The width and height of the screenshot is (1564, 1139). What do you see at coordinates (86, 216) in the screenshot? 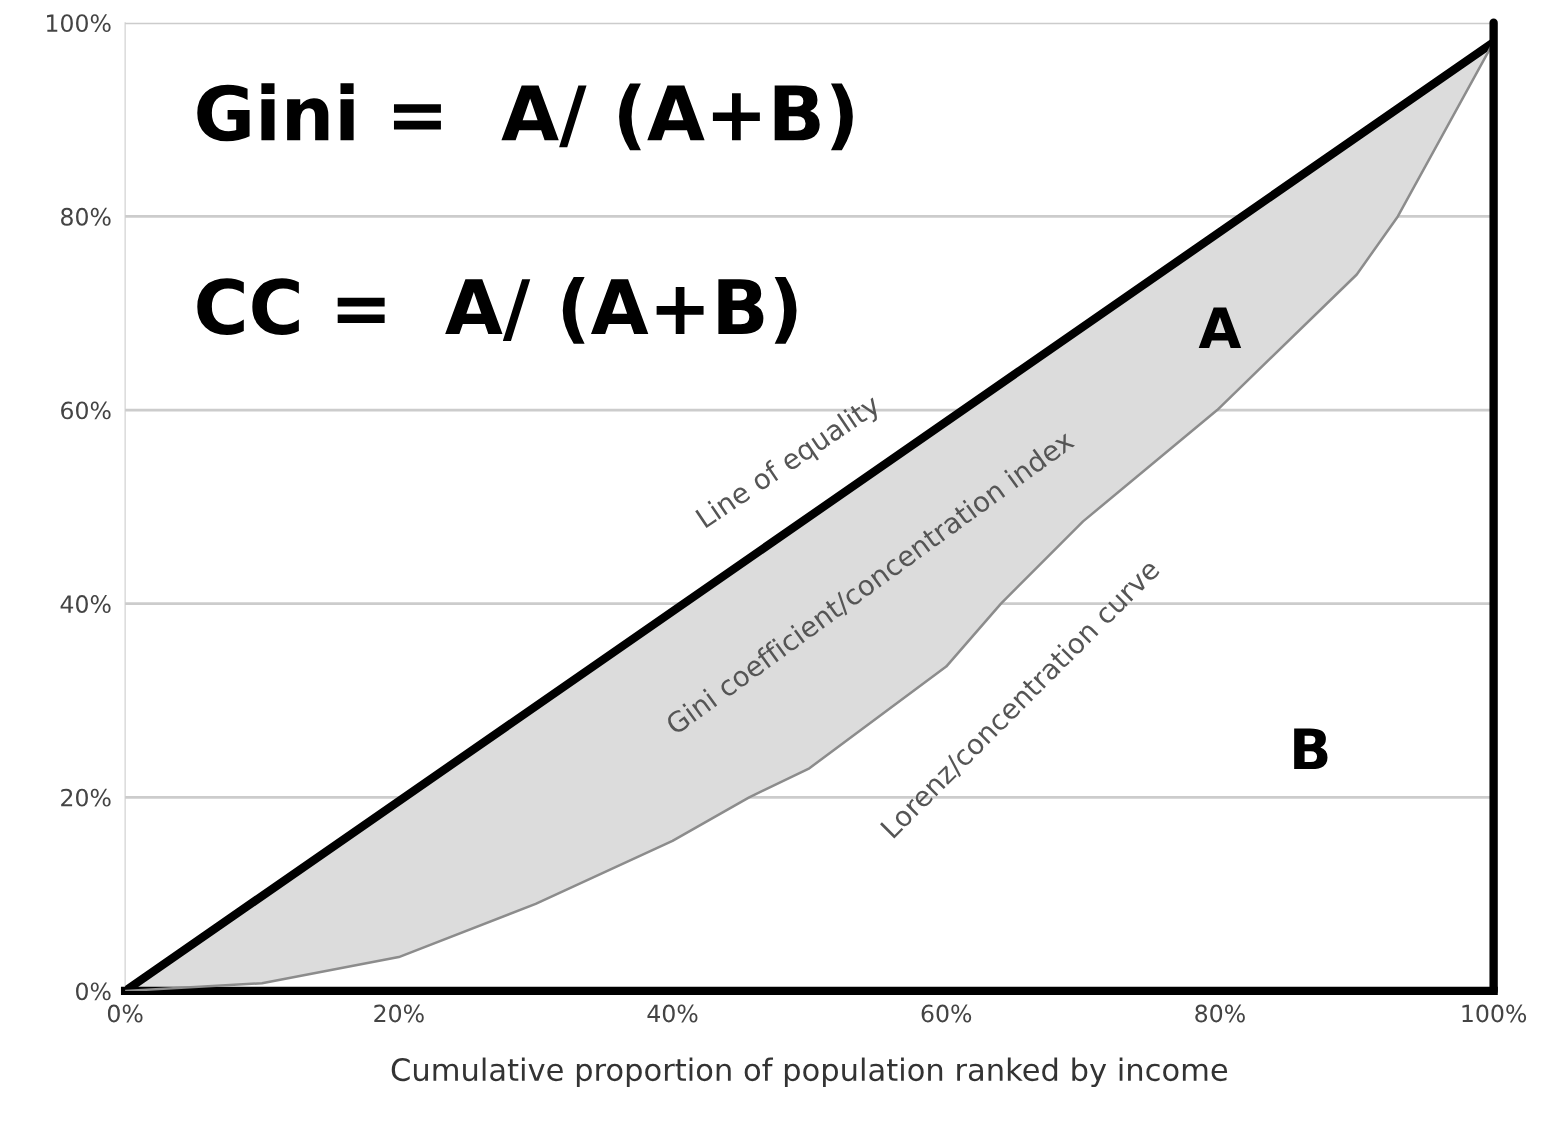
I see `y-tick-label: 80%` at bounding box center [86, 216].